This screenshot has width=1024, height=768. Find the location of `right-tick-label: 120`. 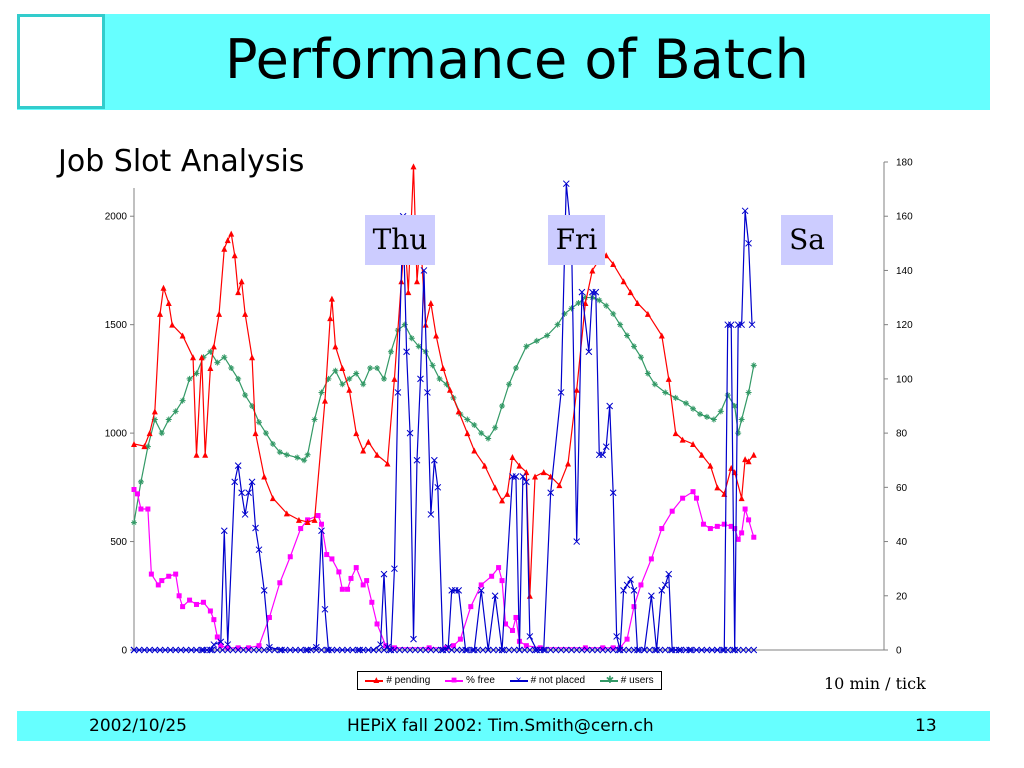

right-tick-label: 120 is located at coordinates (904, 325).